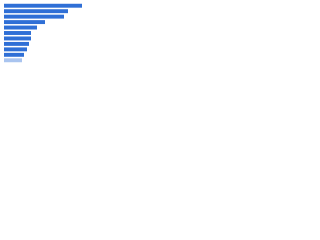 The height and width of the screenshot is (240, 320). Describe the element at coordinates (43, 33) in the screenshot. I see `chart` at that location.